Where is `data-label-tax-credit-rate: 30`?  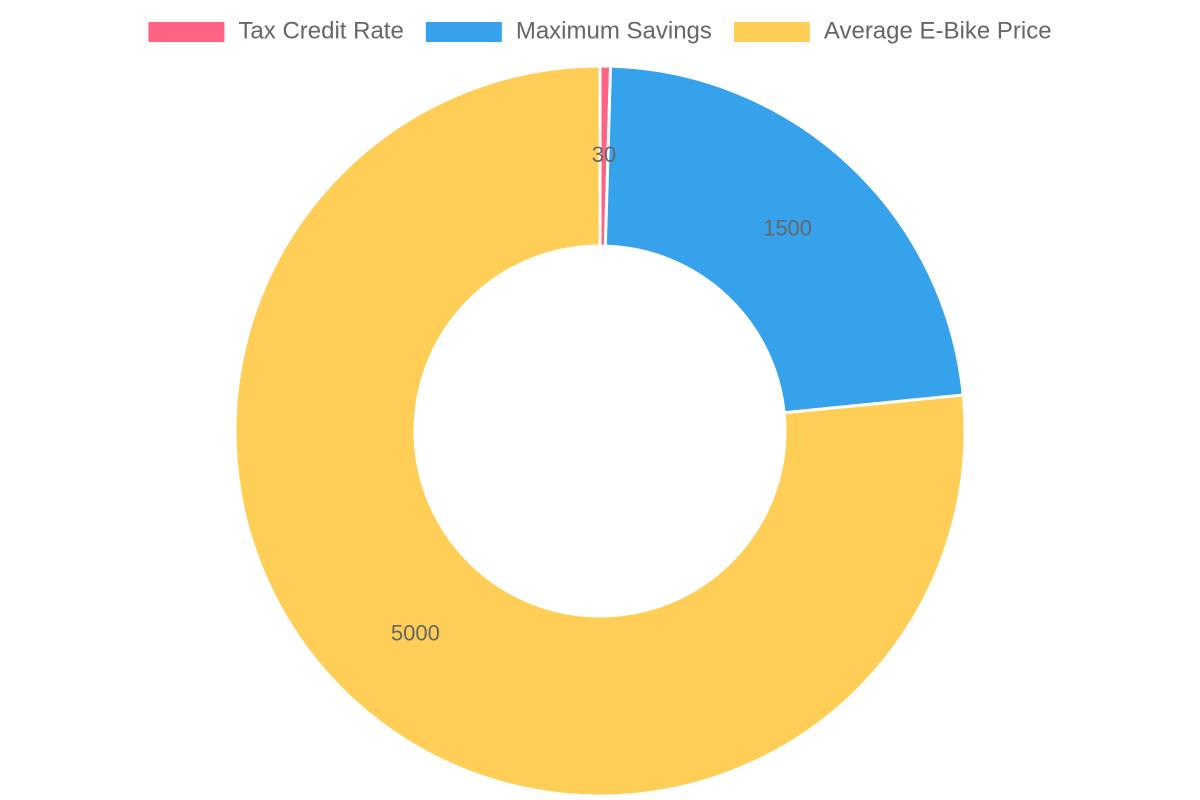 data-label-tax-credit-rate: 30 is located at coordinates (604, 154).